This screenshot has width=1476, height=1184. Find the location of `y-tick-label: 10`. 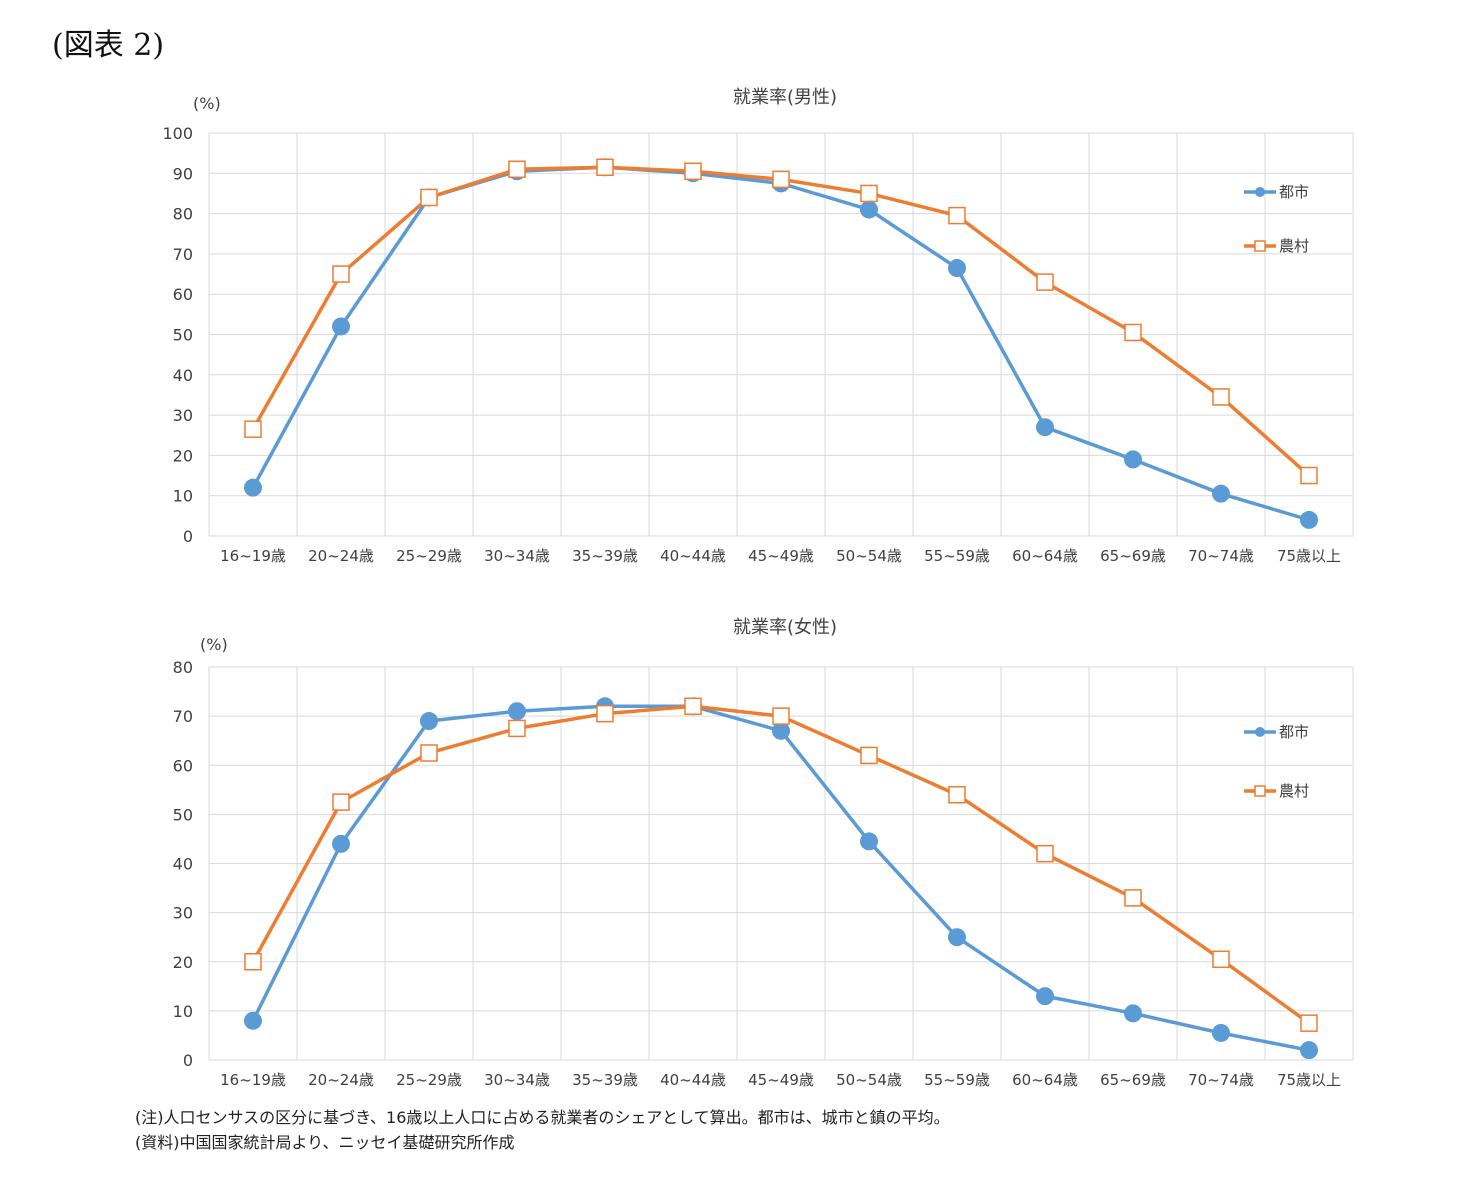

y-tick-label: 10 is located at coordinates (183, 1011).